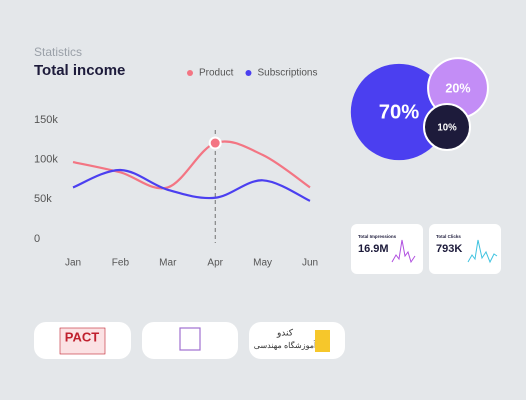 This screenshot has height=400, width=526. I want to click on y-tick-label: 50k, so click(43, 199).